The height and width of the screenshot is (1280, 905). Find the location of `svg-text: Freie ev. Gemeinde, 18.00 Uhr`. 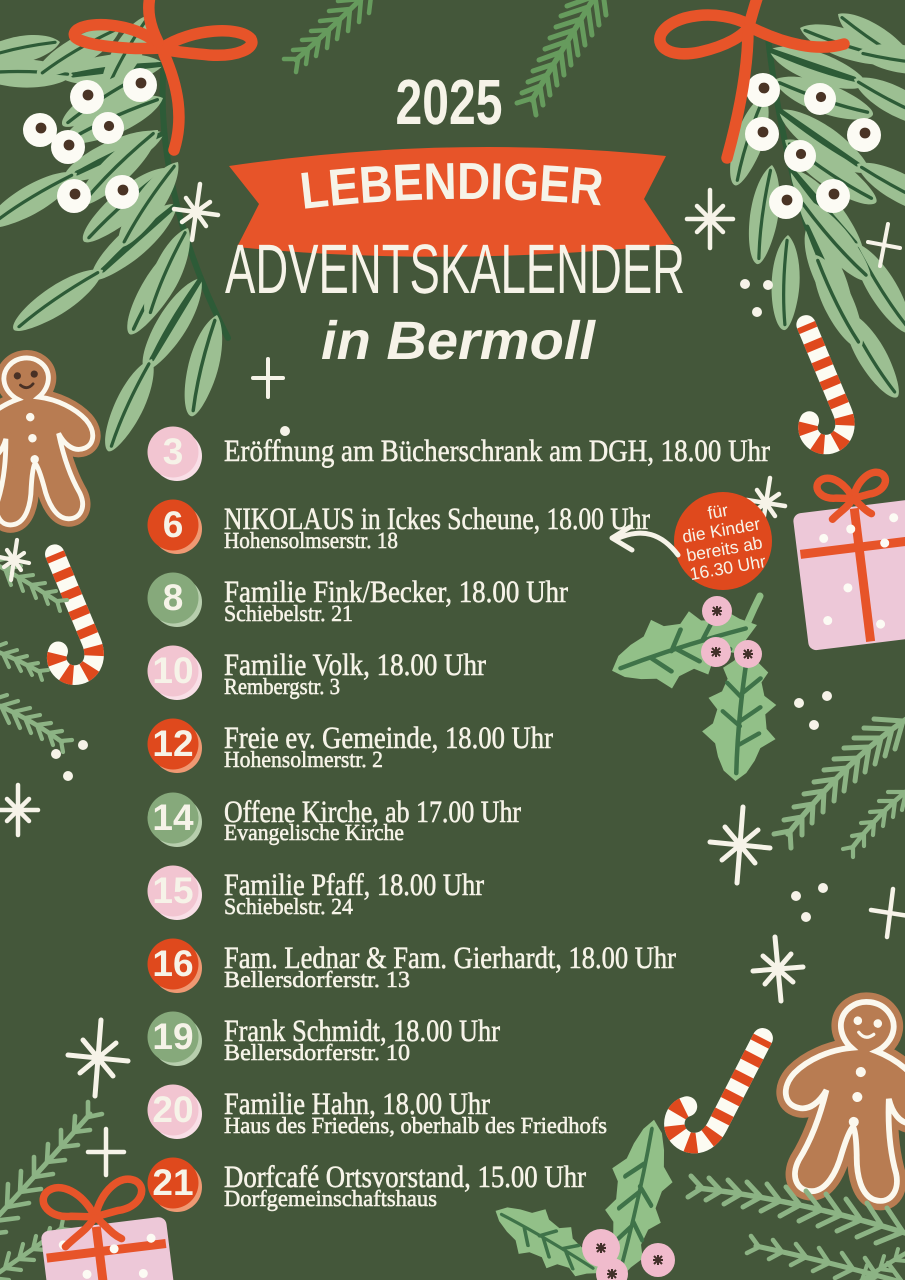

svg-text: Freie ev. Gemeinde, 18.00 Uhr is located at coordinates (389, 737).